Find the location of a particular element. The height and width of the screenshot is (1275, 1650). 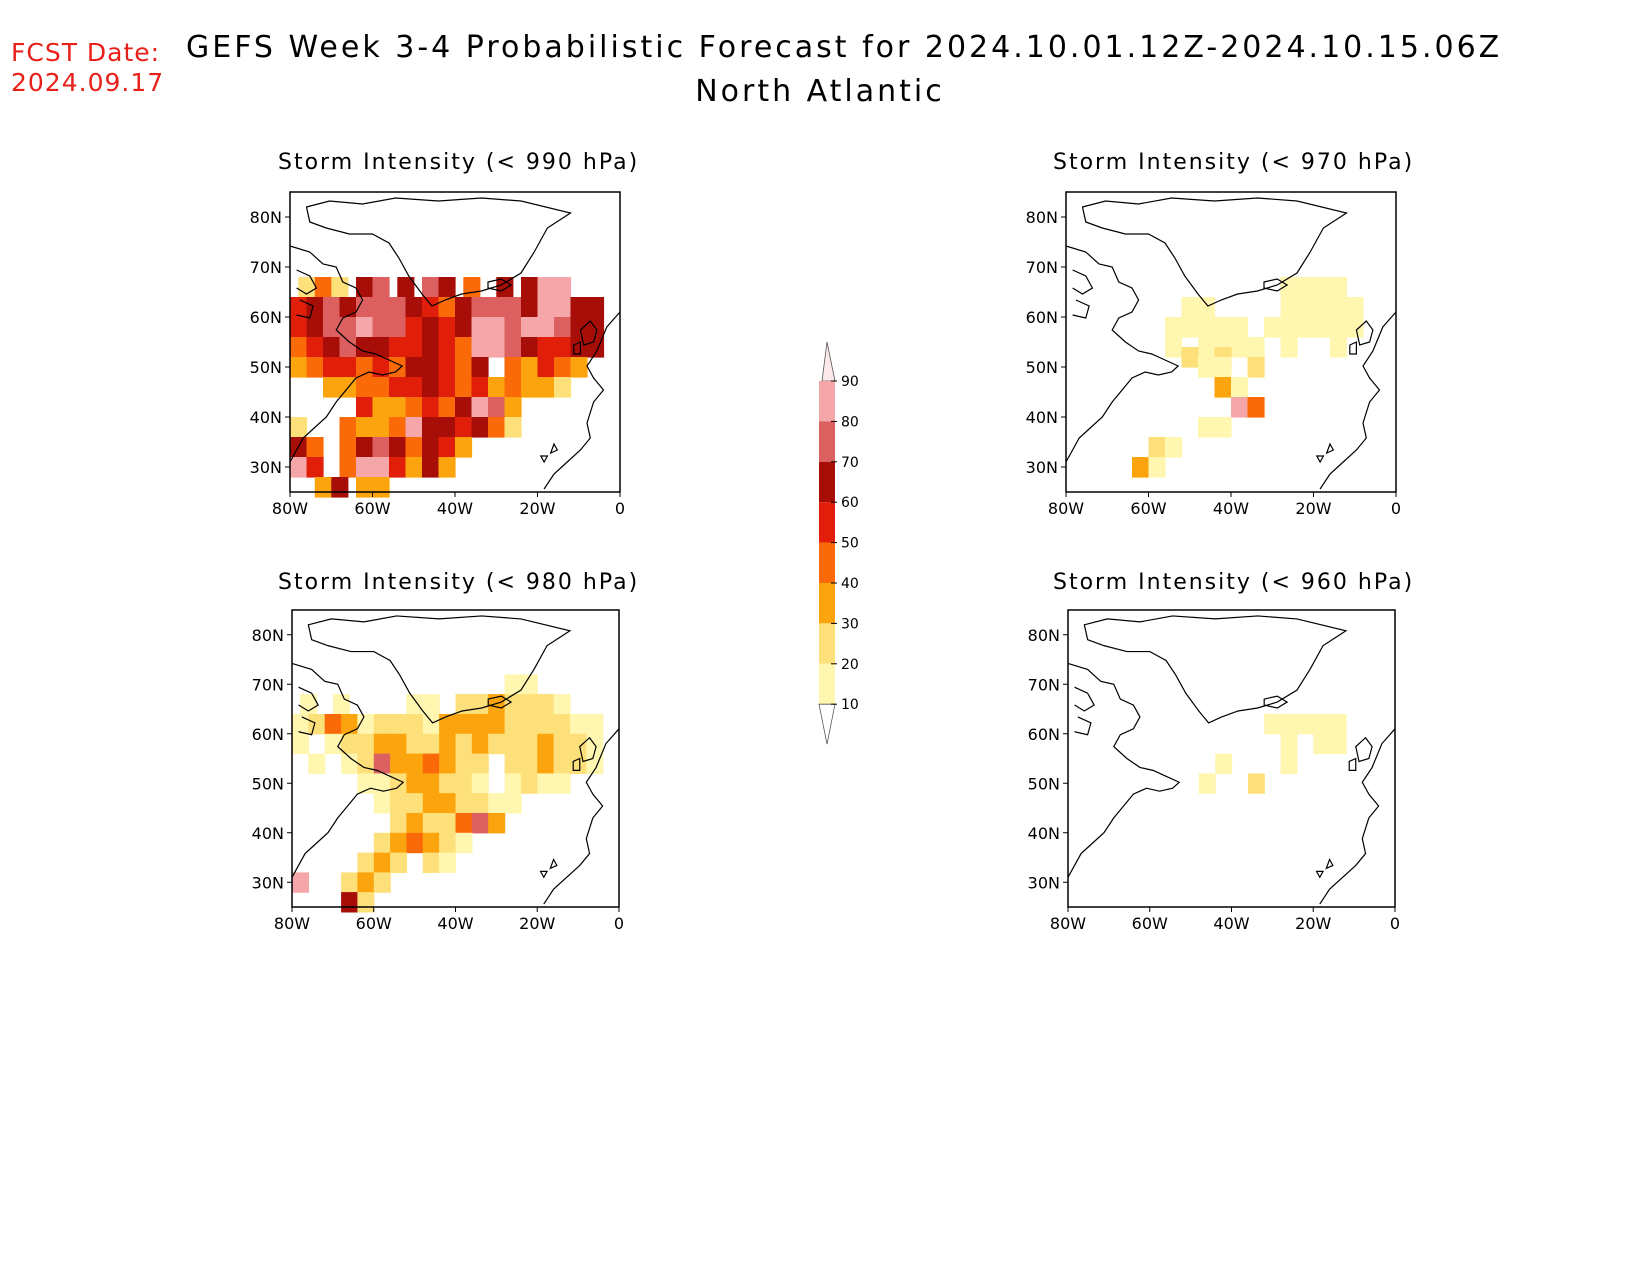

colorbar-label: 10 is located at coordinates (850, 705).